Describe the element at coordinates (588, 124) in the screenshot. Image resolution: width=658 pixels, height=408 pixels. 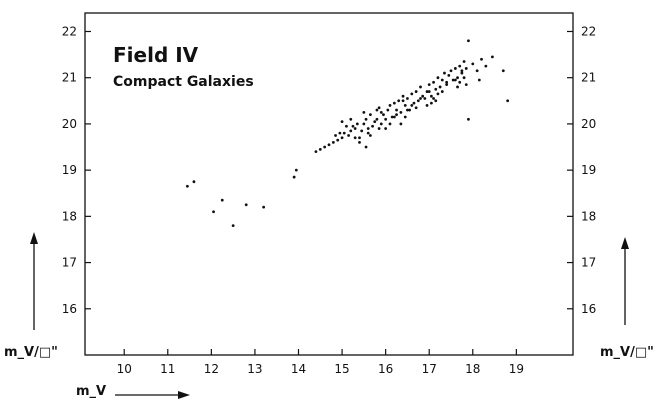
I see `y-tick-label-right: 20` at that location.